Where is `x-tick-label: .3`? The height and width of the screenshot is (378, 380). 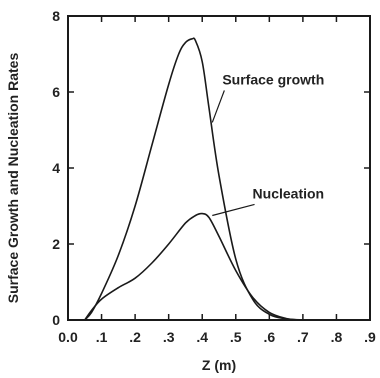
x-tick-label: .3 is located at coordinates (169, 337).